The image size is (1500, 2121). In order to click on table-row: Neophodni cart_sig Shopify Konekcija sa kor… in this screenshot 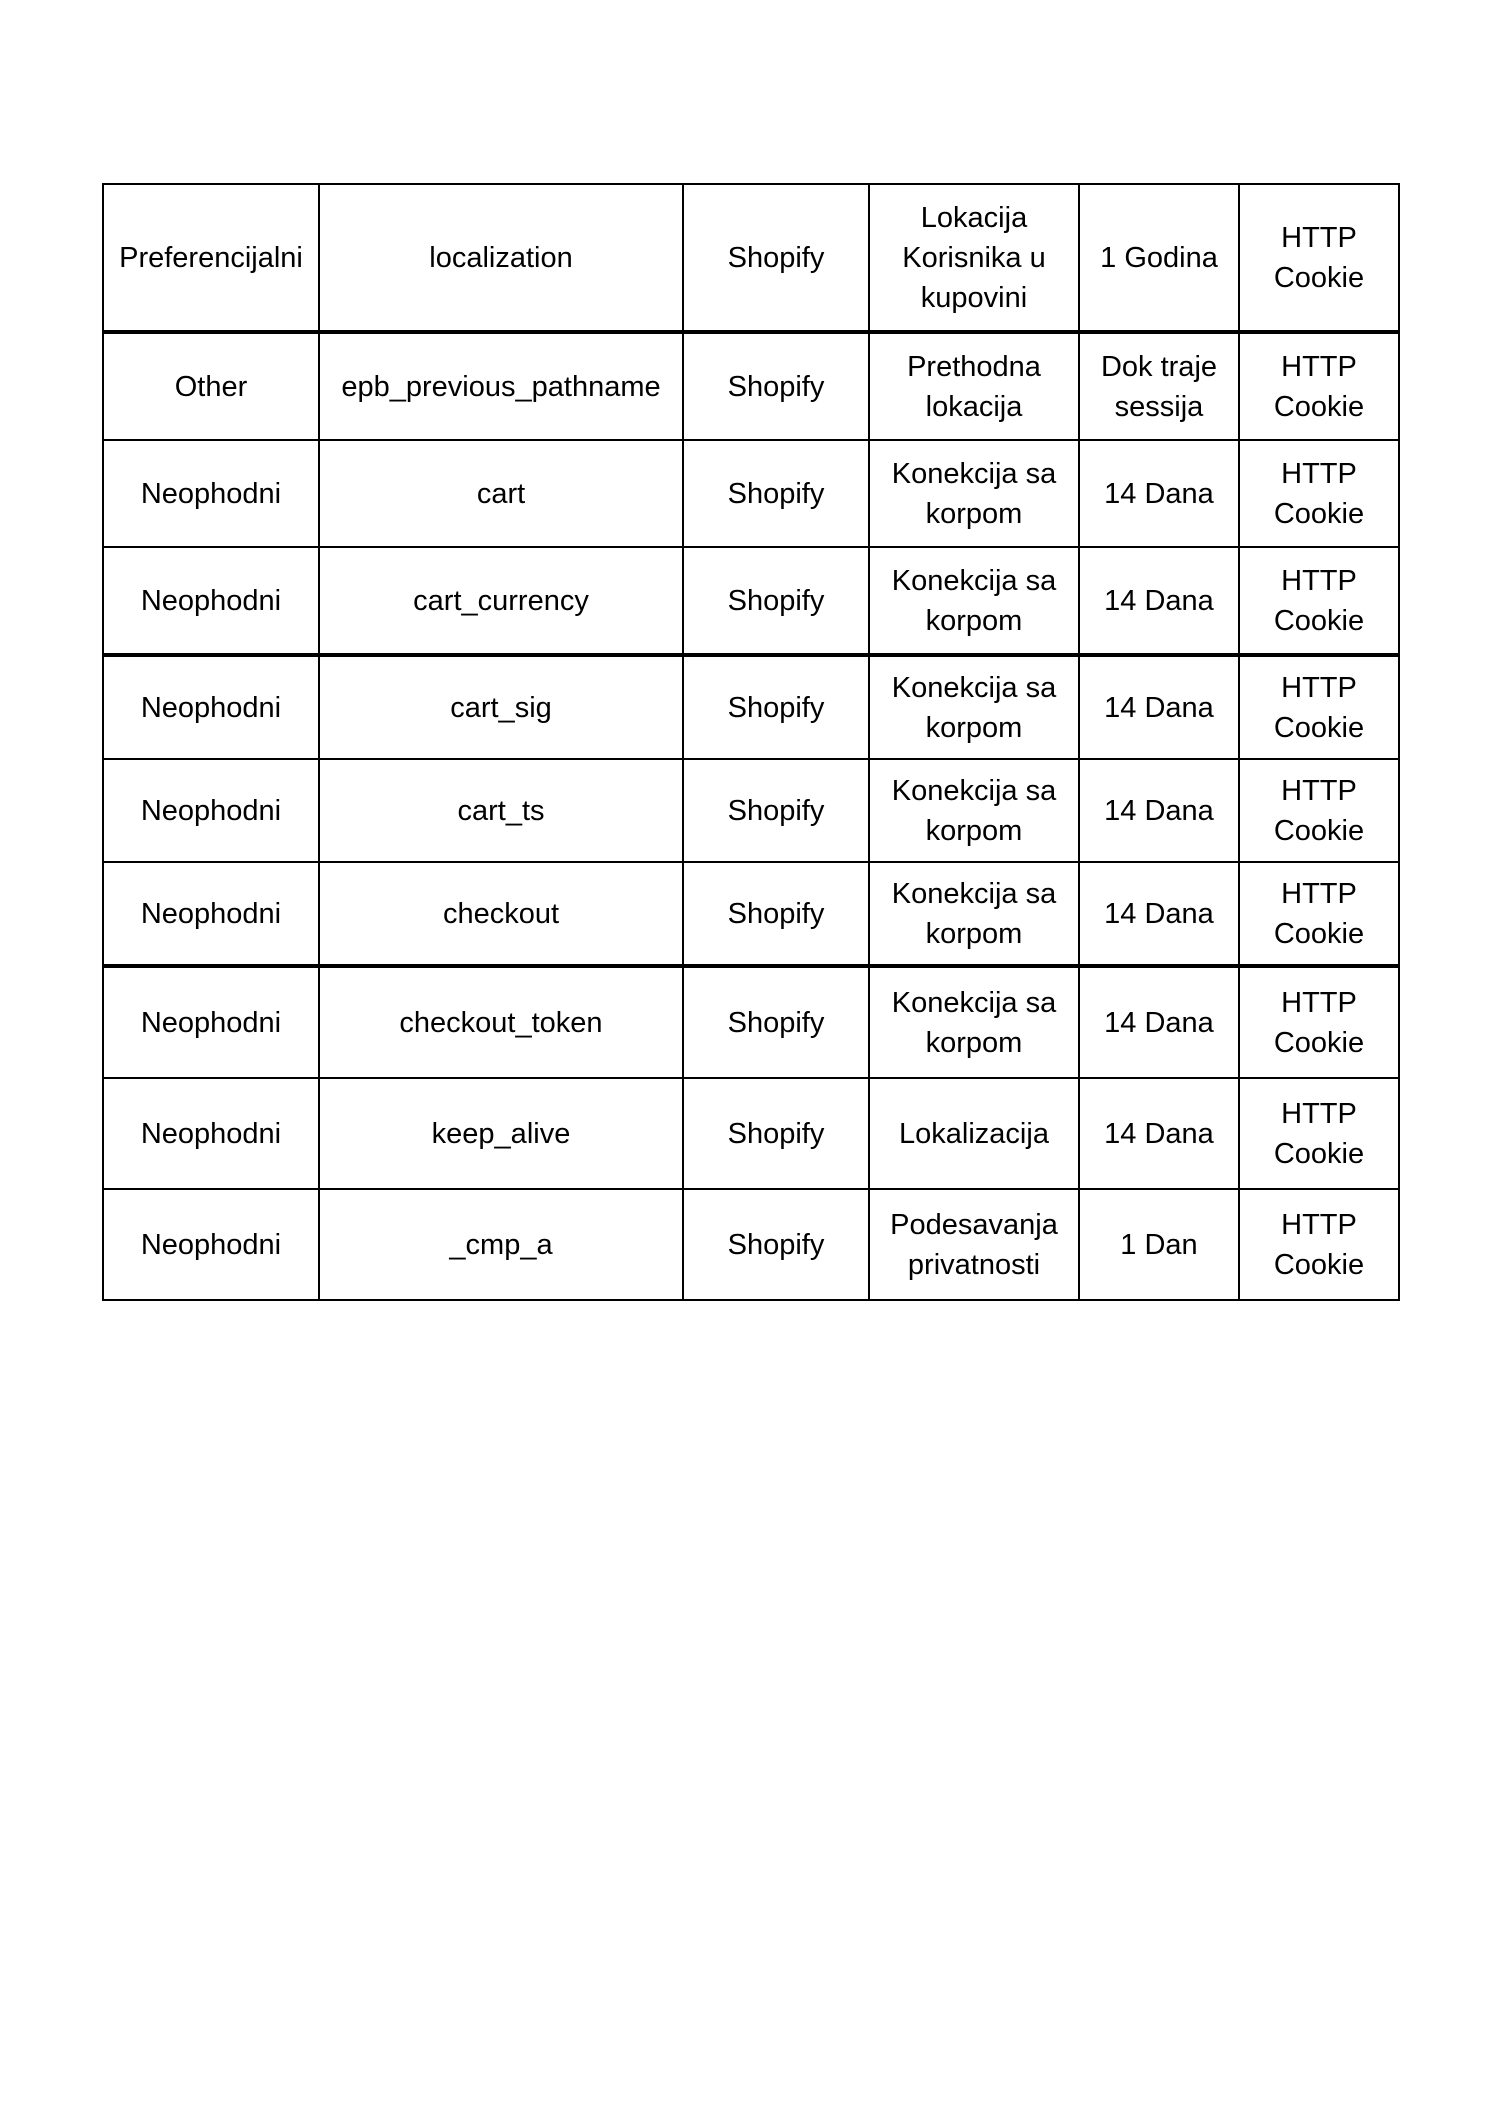, I will do `click(751, 707)`.